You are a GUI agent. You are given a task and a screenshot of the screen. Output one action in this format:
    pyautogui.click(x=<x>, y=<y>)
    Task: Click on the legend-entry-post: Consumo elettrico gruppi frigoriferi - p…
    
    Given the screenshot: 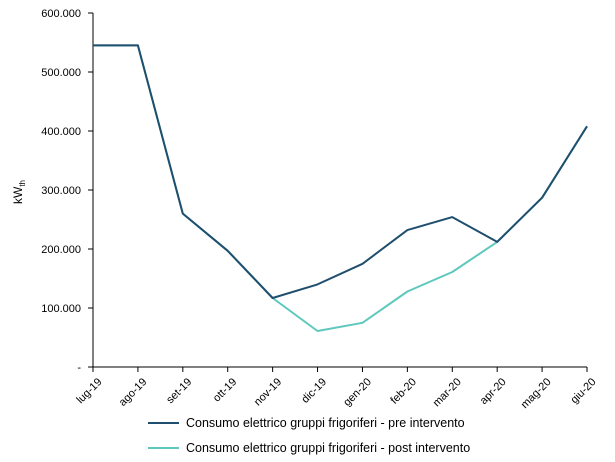 What is the action you would take?
    pyautogui.click(x=309, y=448)
    